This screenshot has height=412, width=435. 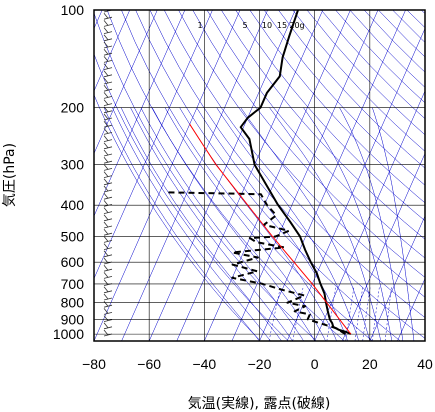 What do you see at coordinates (149, 364) in the screenshot?
I see `x-tick-label: −60` at bounding box center [149, 364].